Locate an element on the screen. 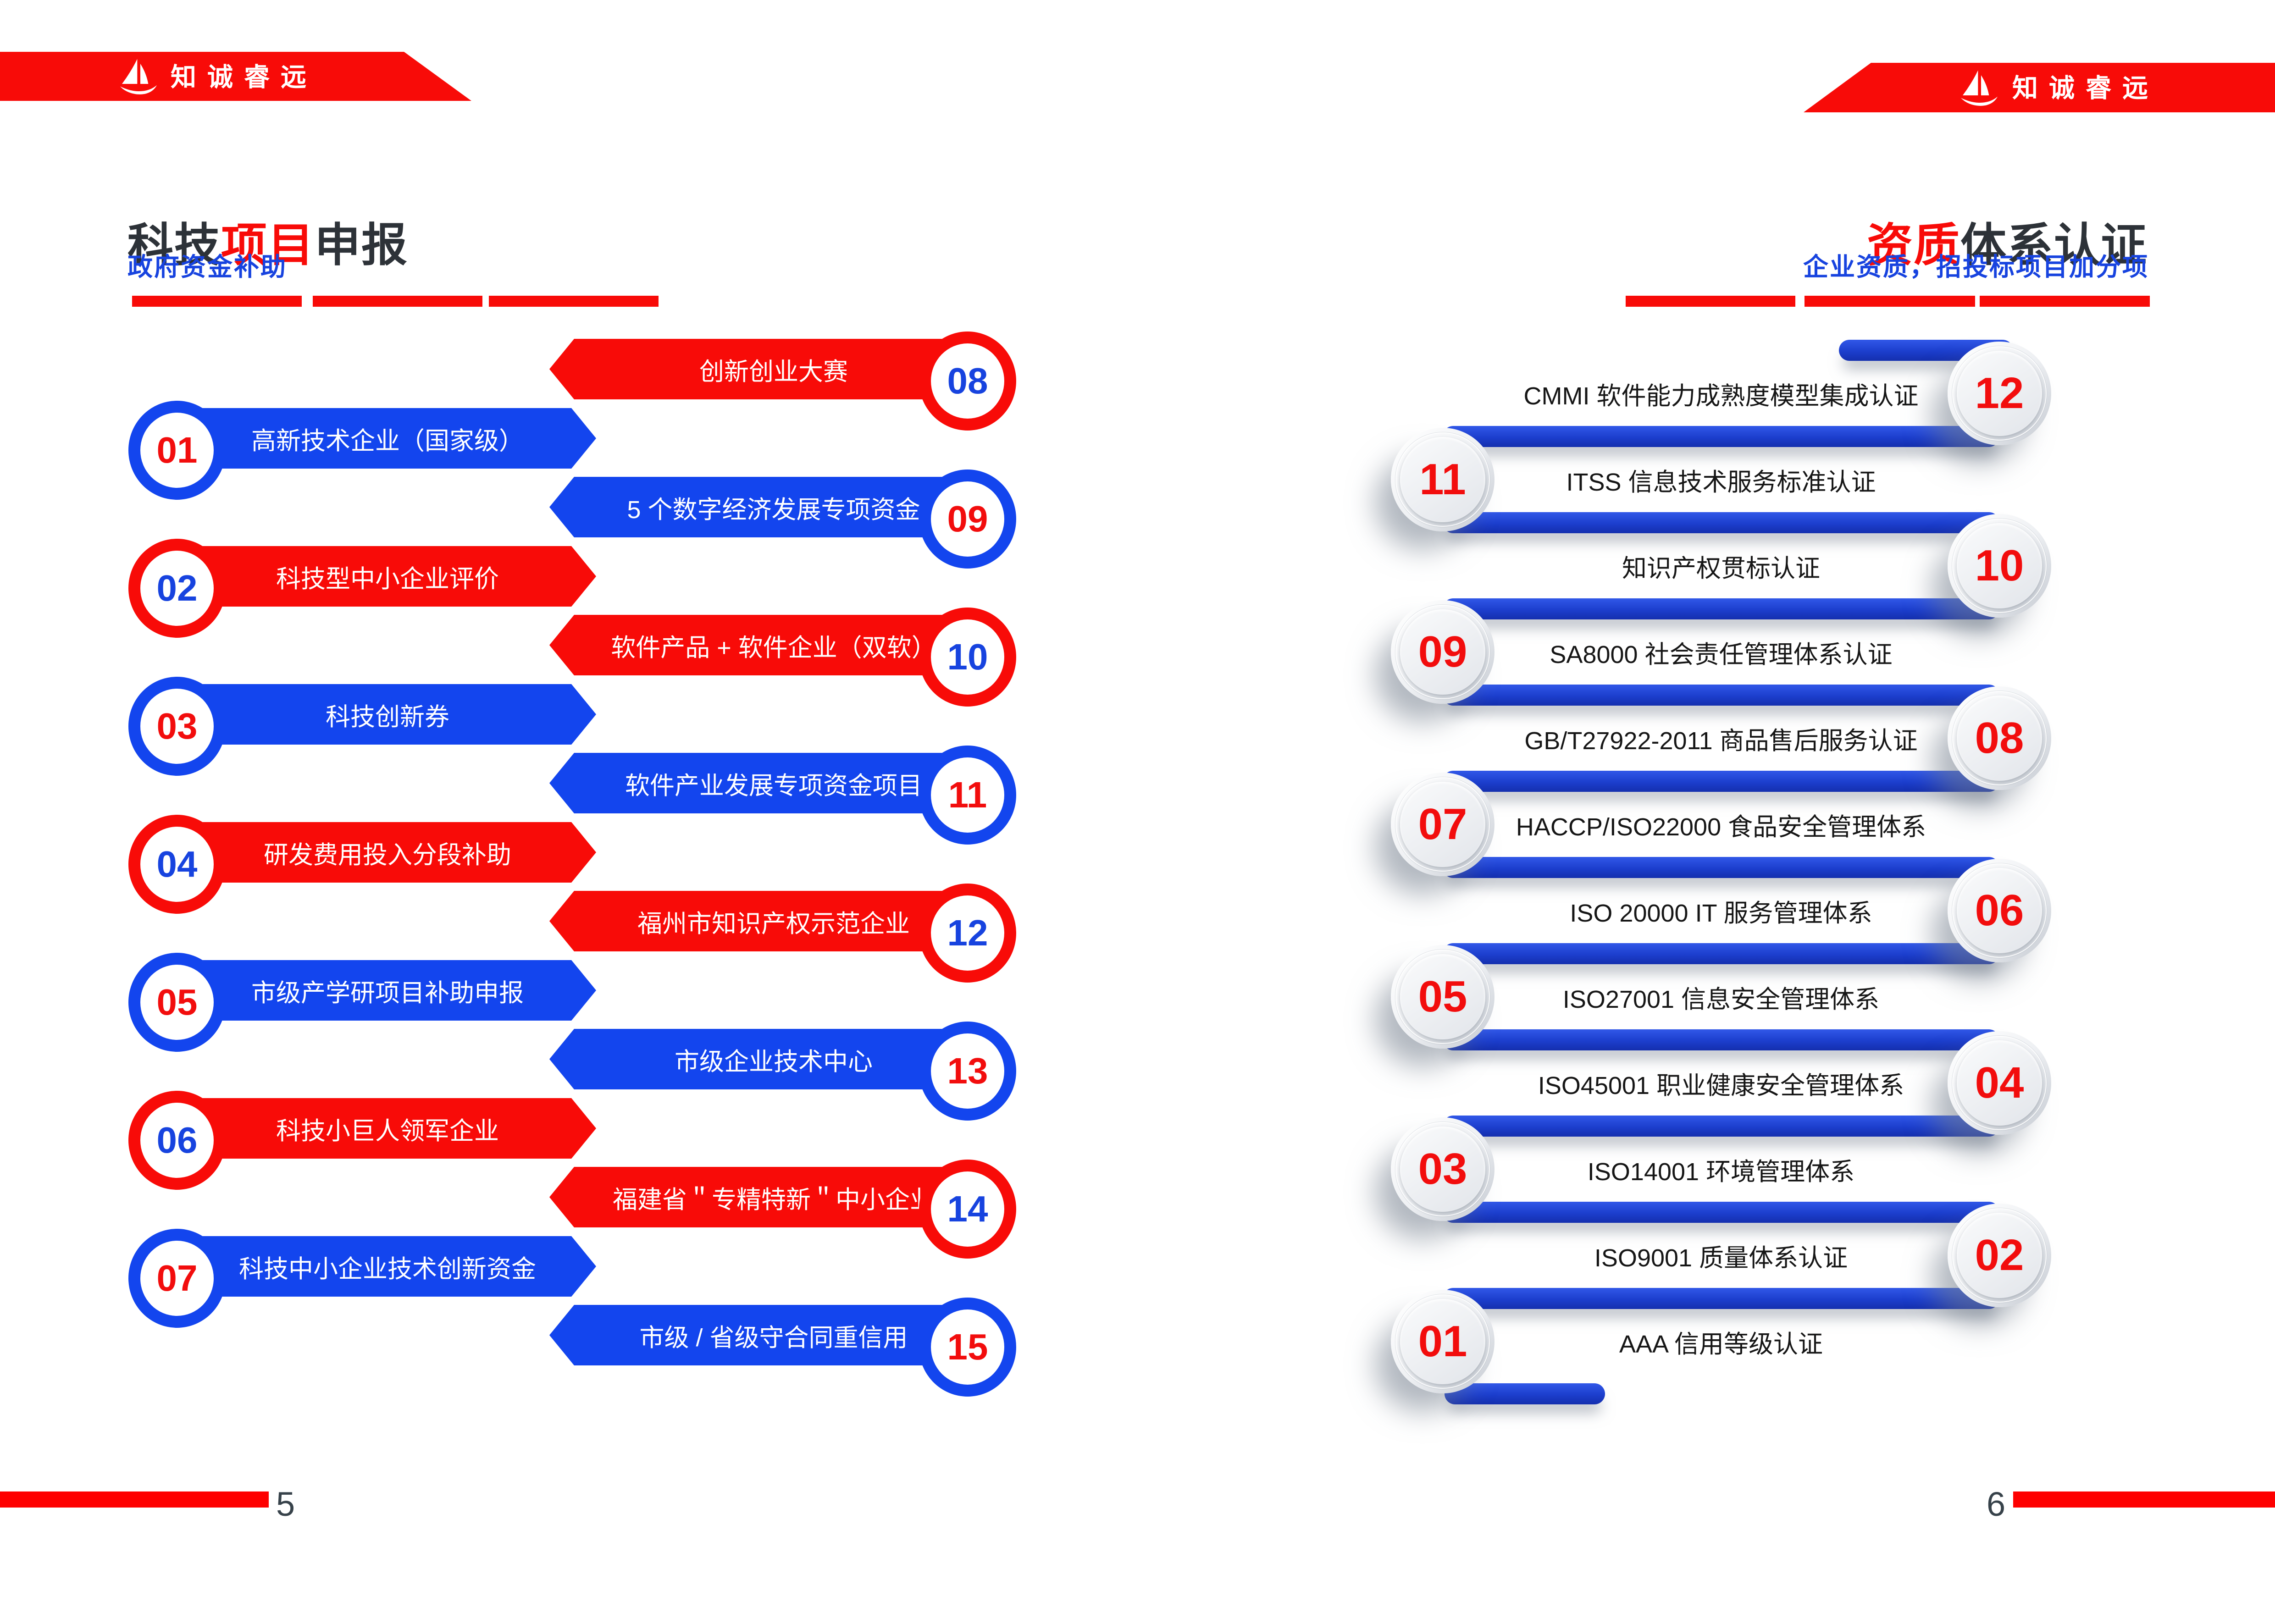 This screenshot has height=1624, width=2275. certification-label: ISO45001 职业健康安全管理体系 is located at coordinates (1721, 1085).